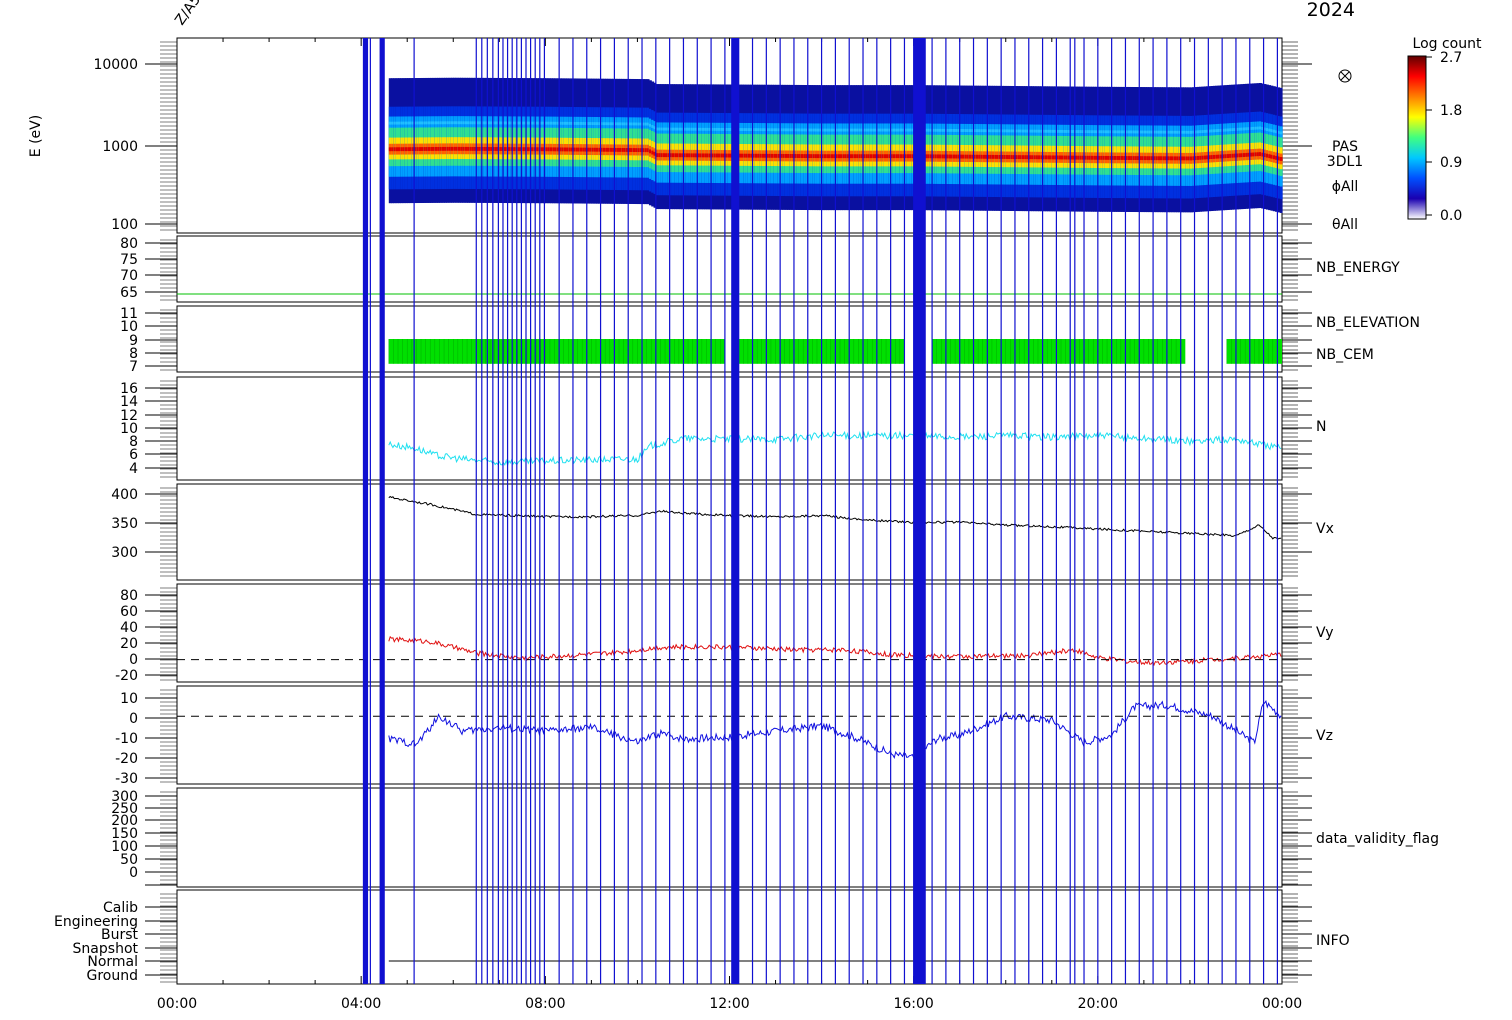 This screenshot has height=1020, width=1512. I want to click on y-tick-label-Vz: 0, so click(133, 719).